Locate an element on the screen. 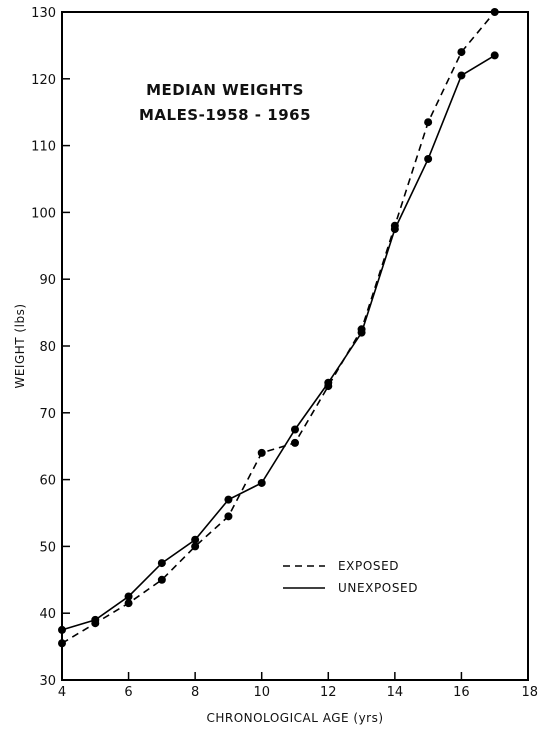  y-tick-label: 50 is located at coordinates (47, 547).